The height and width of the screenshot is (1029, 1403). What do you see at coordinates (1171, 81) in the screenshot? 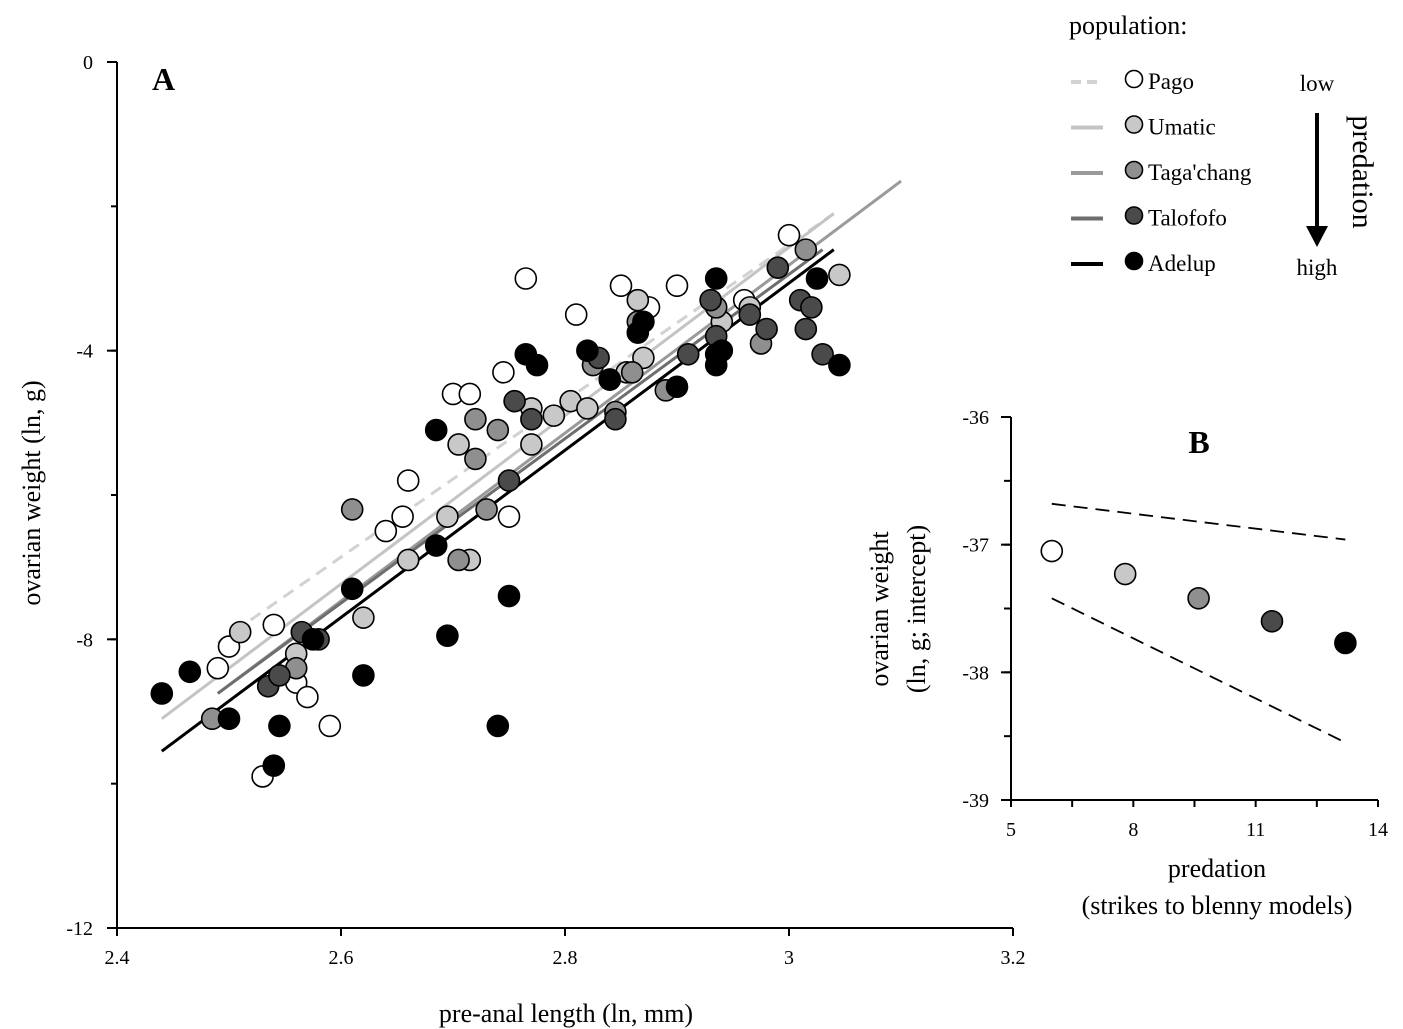
I see `legend-label-pago: Pago` at bounding box center [1171, 81].